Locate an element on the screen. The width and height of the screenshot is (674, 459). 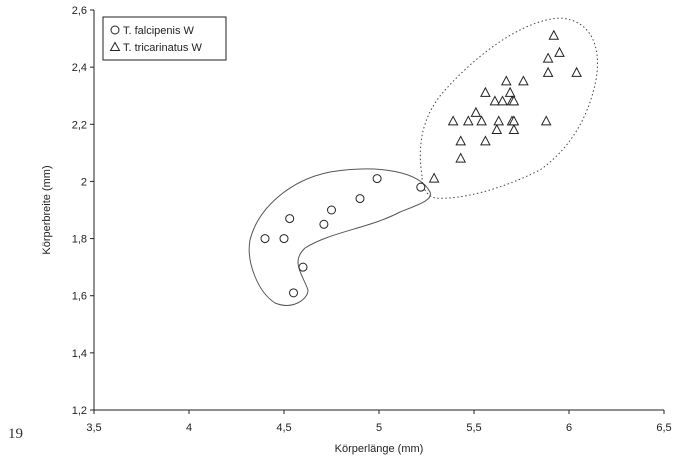
y-tick-label: 2 is located at coordinates (84, 182).